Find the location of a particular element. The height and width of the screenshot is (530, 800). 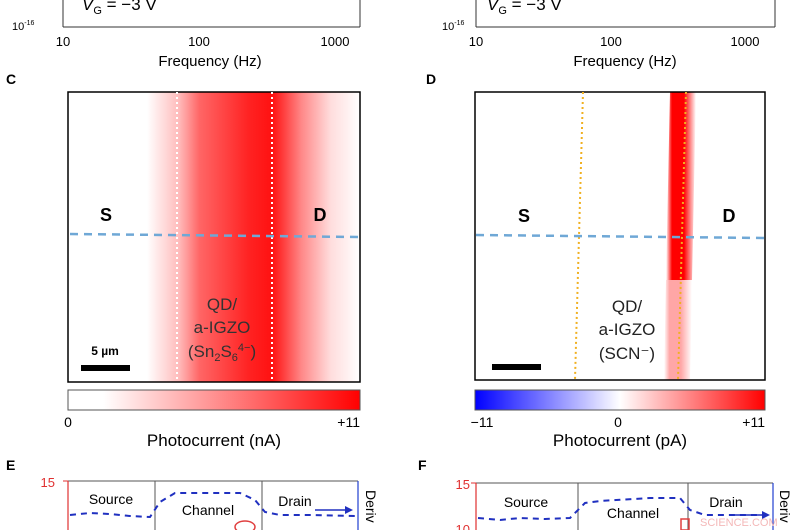

photocurrent-band-faint is located at coordinates (678, 330).